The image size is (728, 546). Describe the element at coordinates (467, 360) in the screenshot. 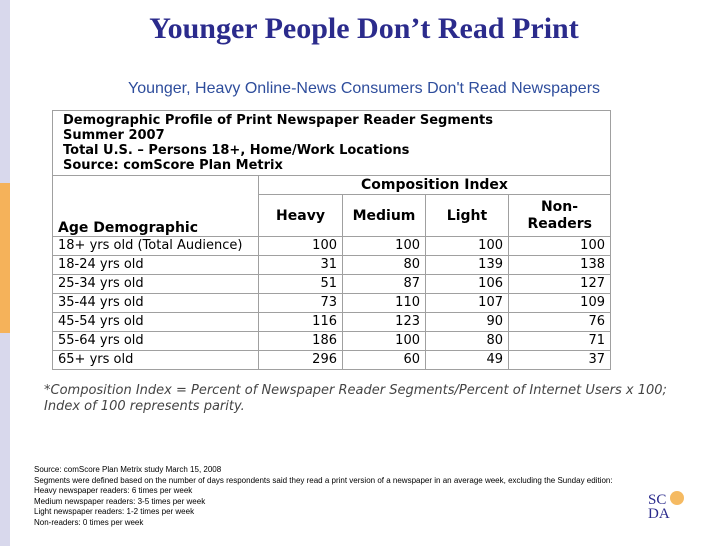

I see `cell-value: 49` at that location.